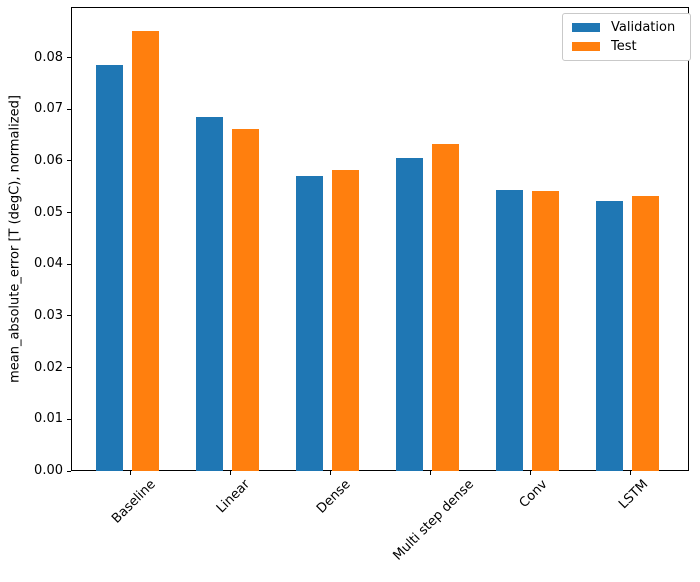 The height and width of the screenshot is (582, 700). Describe the element at coordinates (509, 330) in the screenshot. I see `bar-validation-conv` at that location.